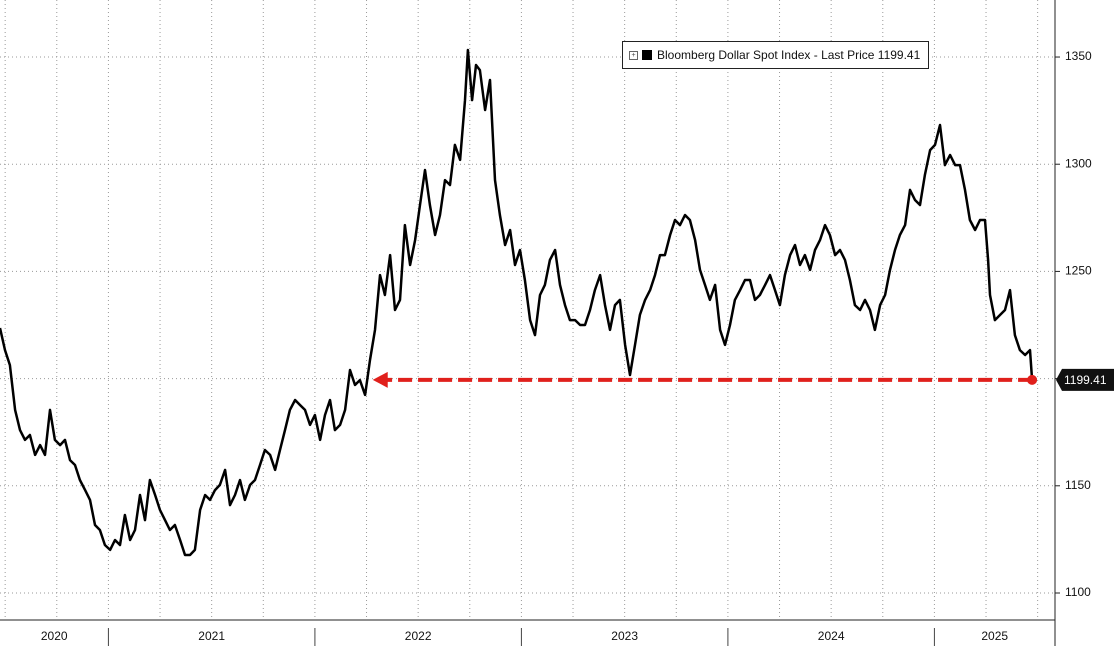  What do you see at coordinates (1078, 592) in the screenshot?
I see `y-tick-label: 1100` at bounding box center [1078, 592].